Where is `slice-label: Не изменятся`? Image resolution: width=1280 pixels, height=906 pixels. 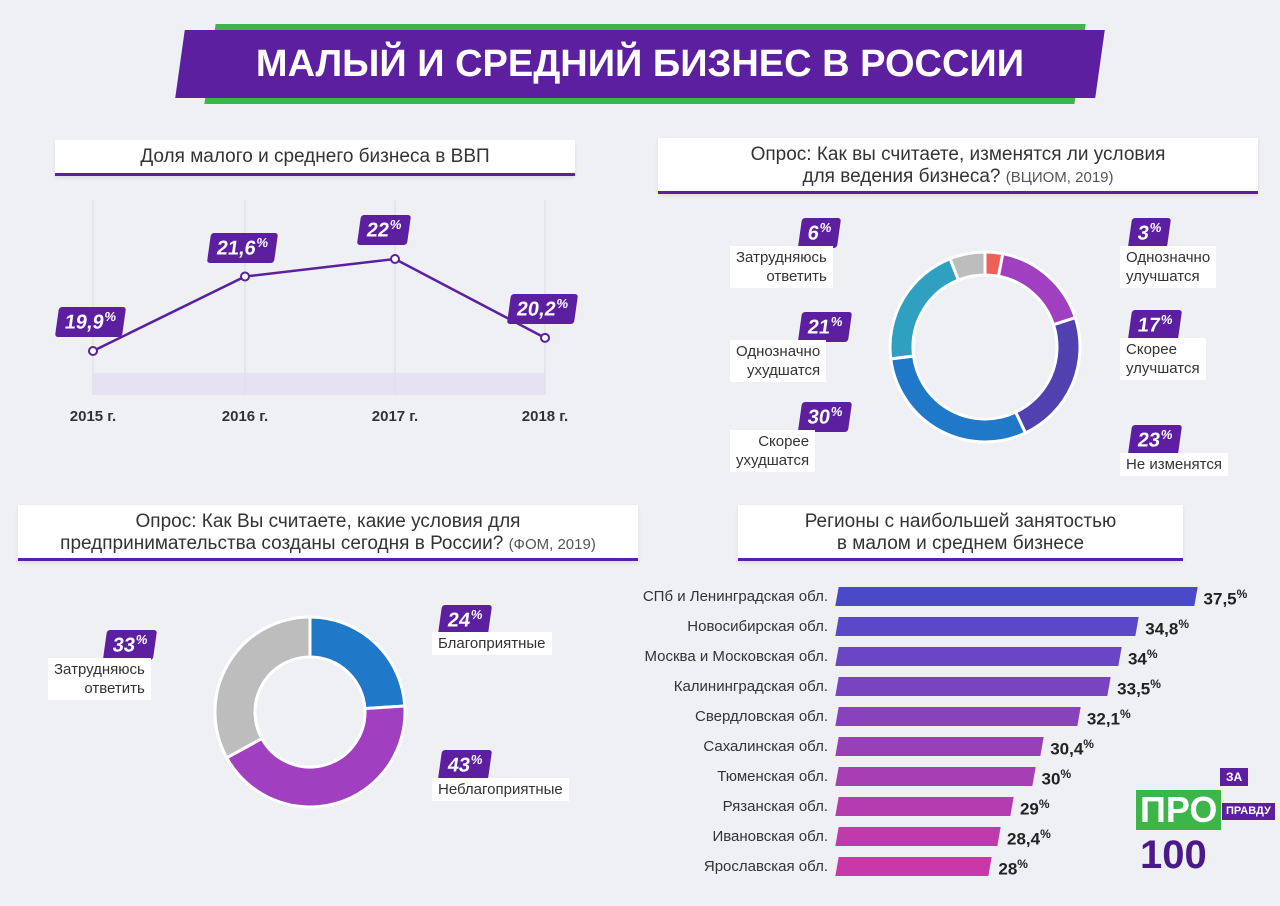
slice-label: Не изменятся is located at coordinates (1174, 464).